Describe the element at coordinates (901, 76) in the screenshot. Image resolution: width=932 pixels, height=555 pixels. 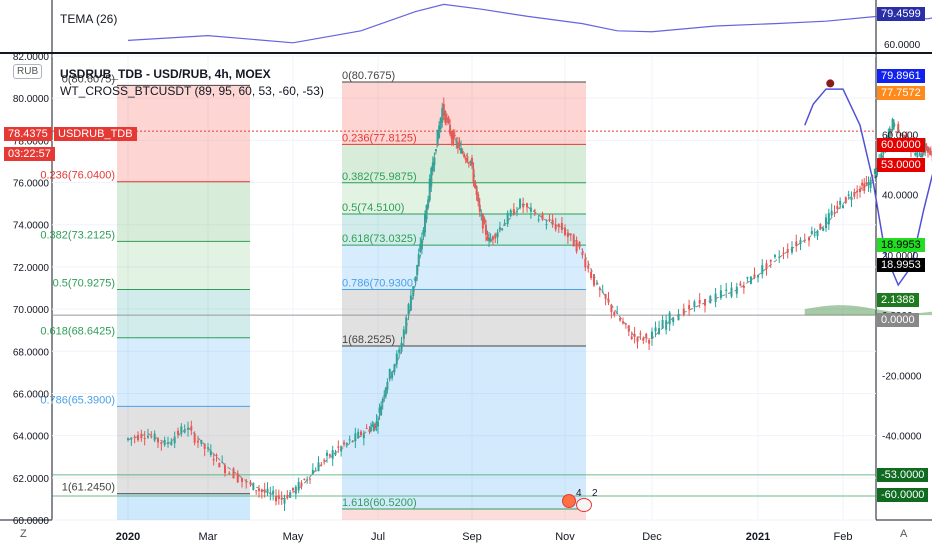
I see `price-axis-tag: 79.8961` at that location.